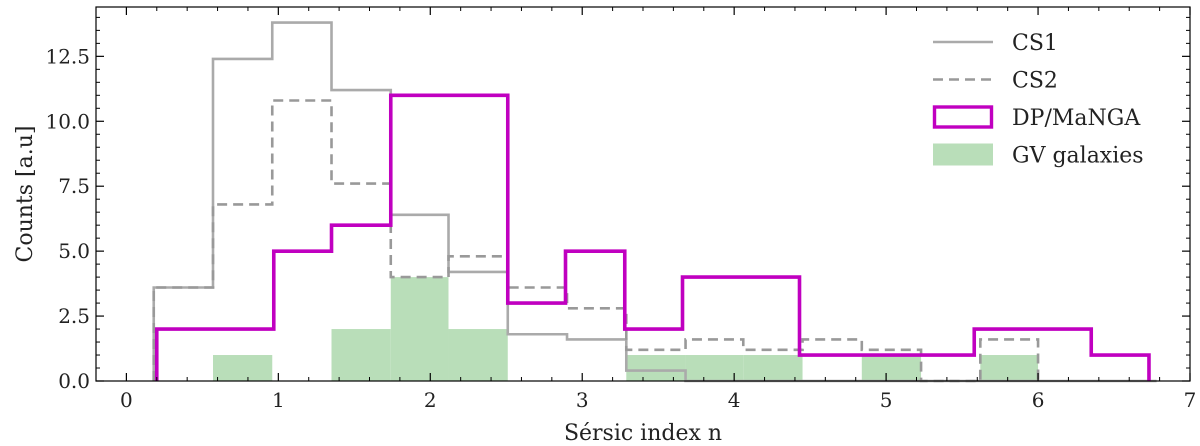 The image size is (1200, 446). What do you see at coordinates (963, 154) in the screenshot?
I see `legend-swatch-gv-galaxies` at bounding box center [963, 154].